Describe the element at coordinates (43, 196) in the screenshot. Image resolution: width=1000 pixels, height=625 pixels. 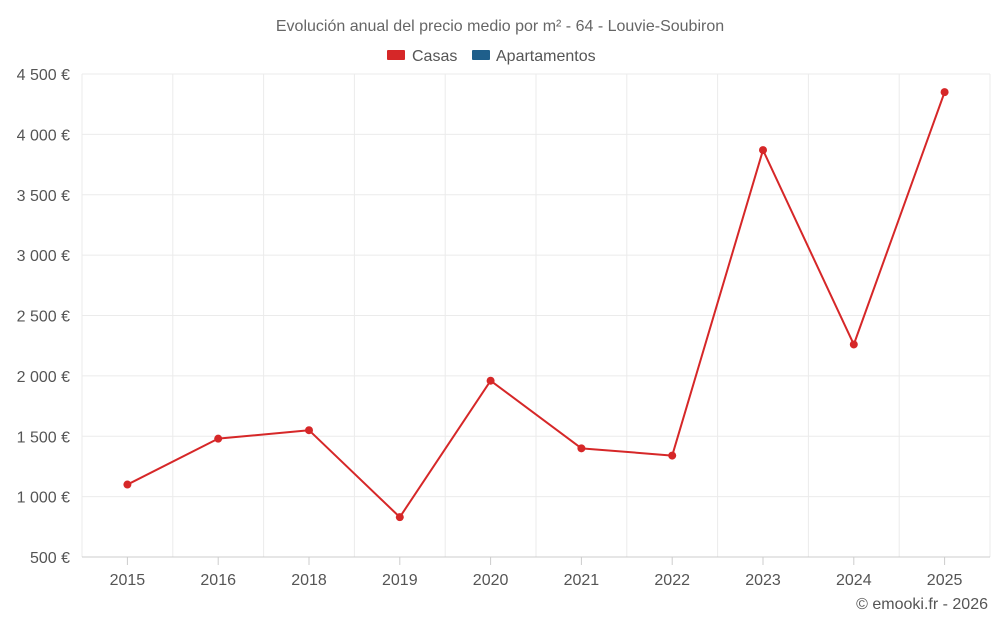
I see `y-tick-label: 3 500 €` at that location.